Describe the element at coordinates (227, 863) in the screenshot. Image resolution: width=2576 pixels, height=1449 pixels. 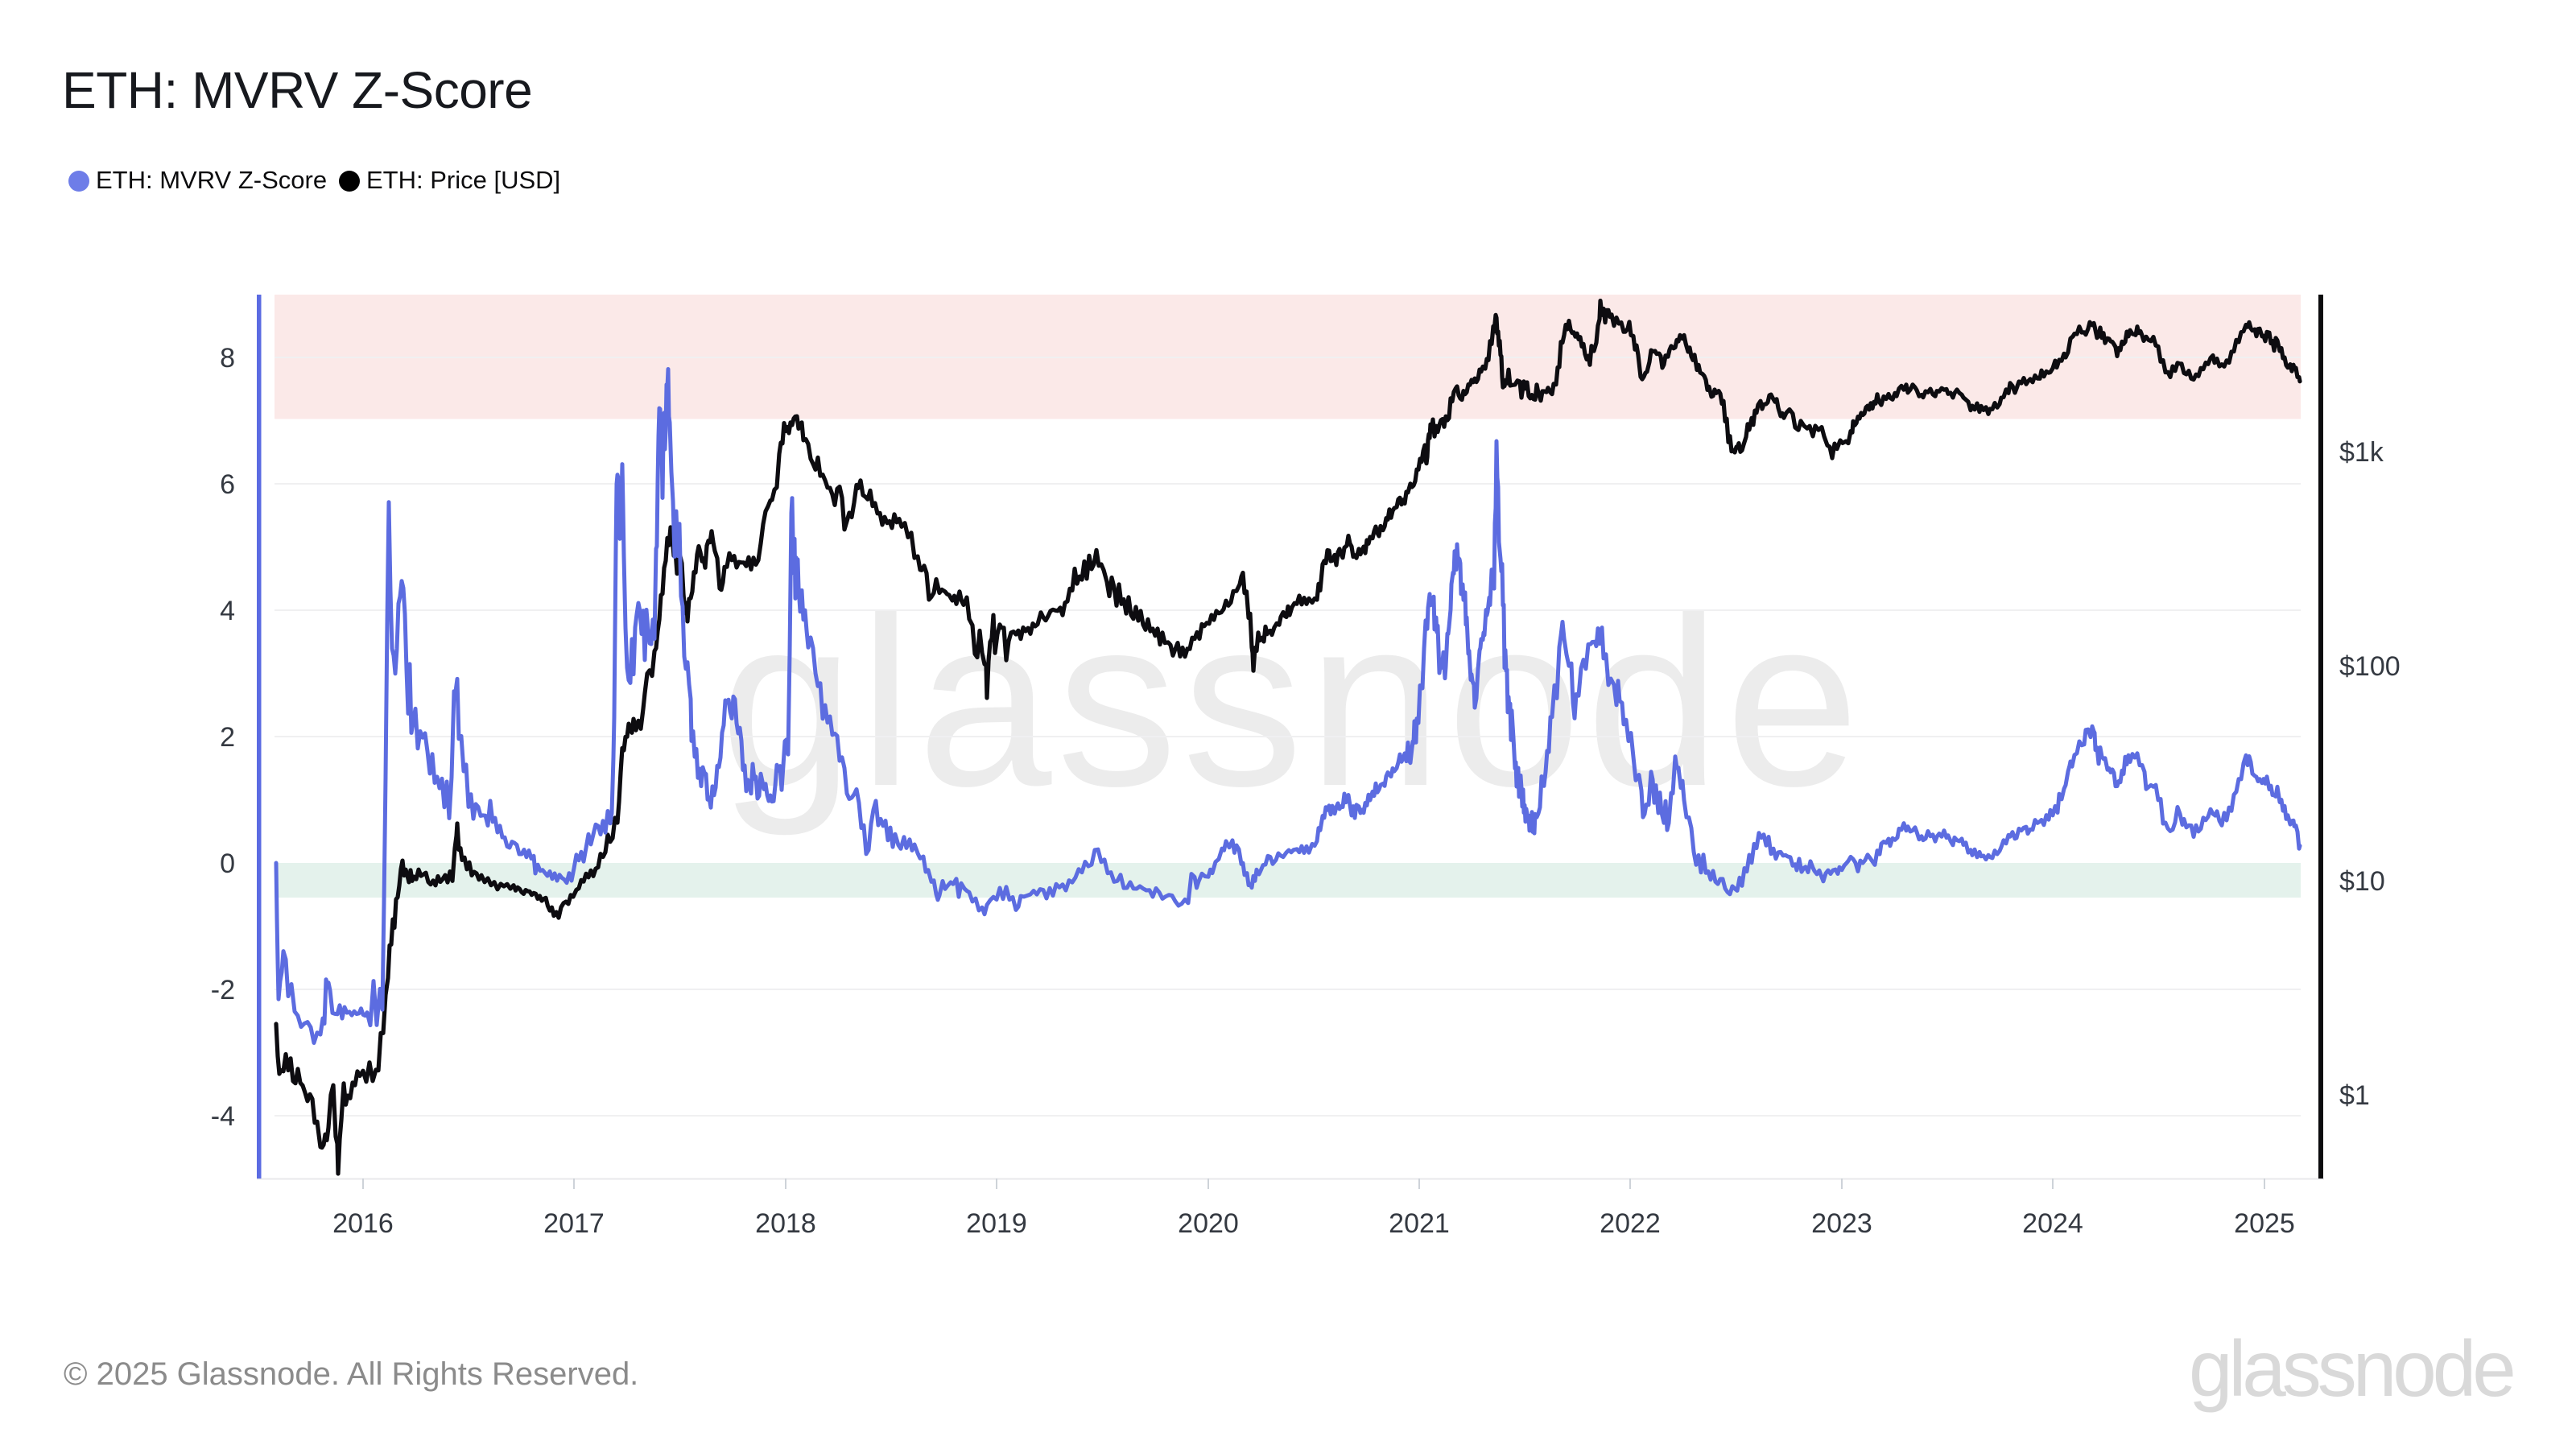
I see `svg-text: 0` at that location.